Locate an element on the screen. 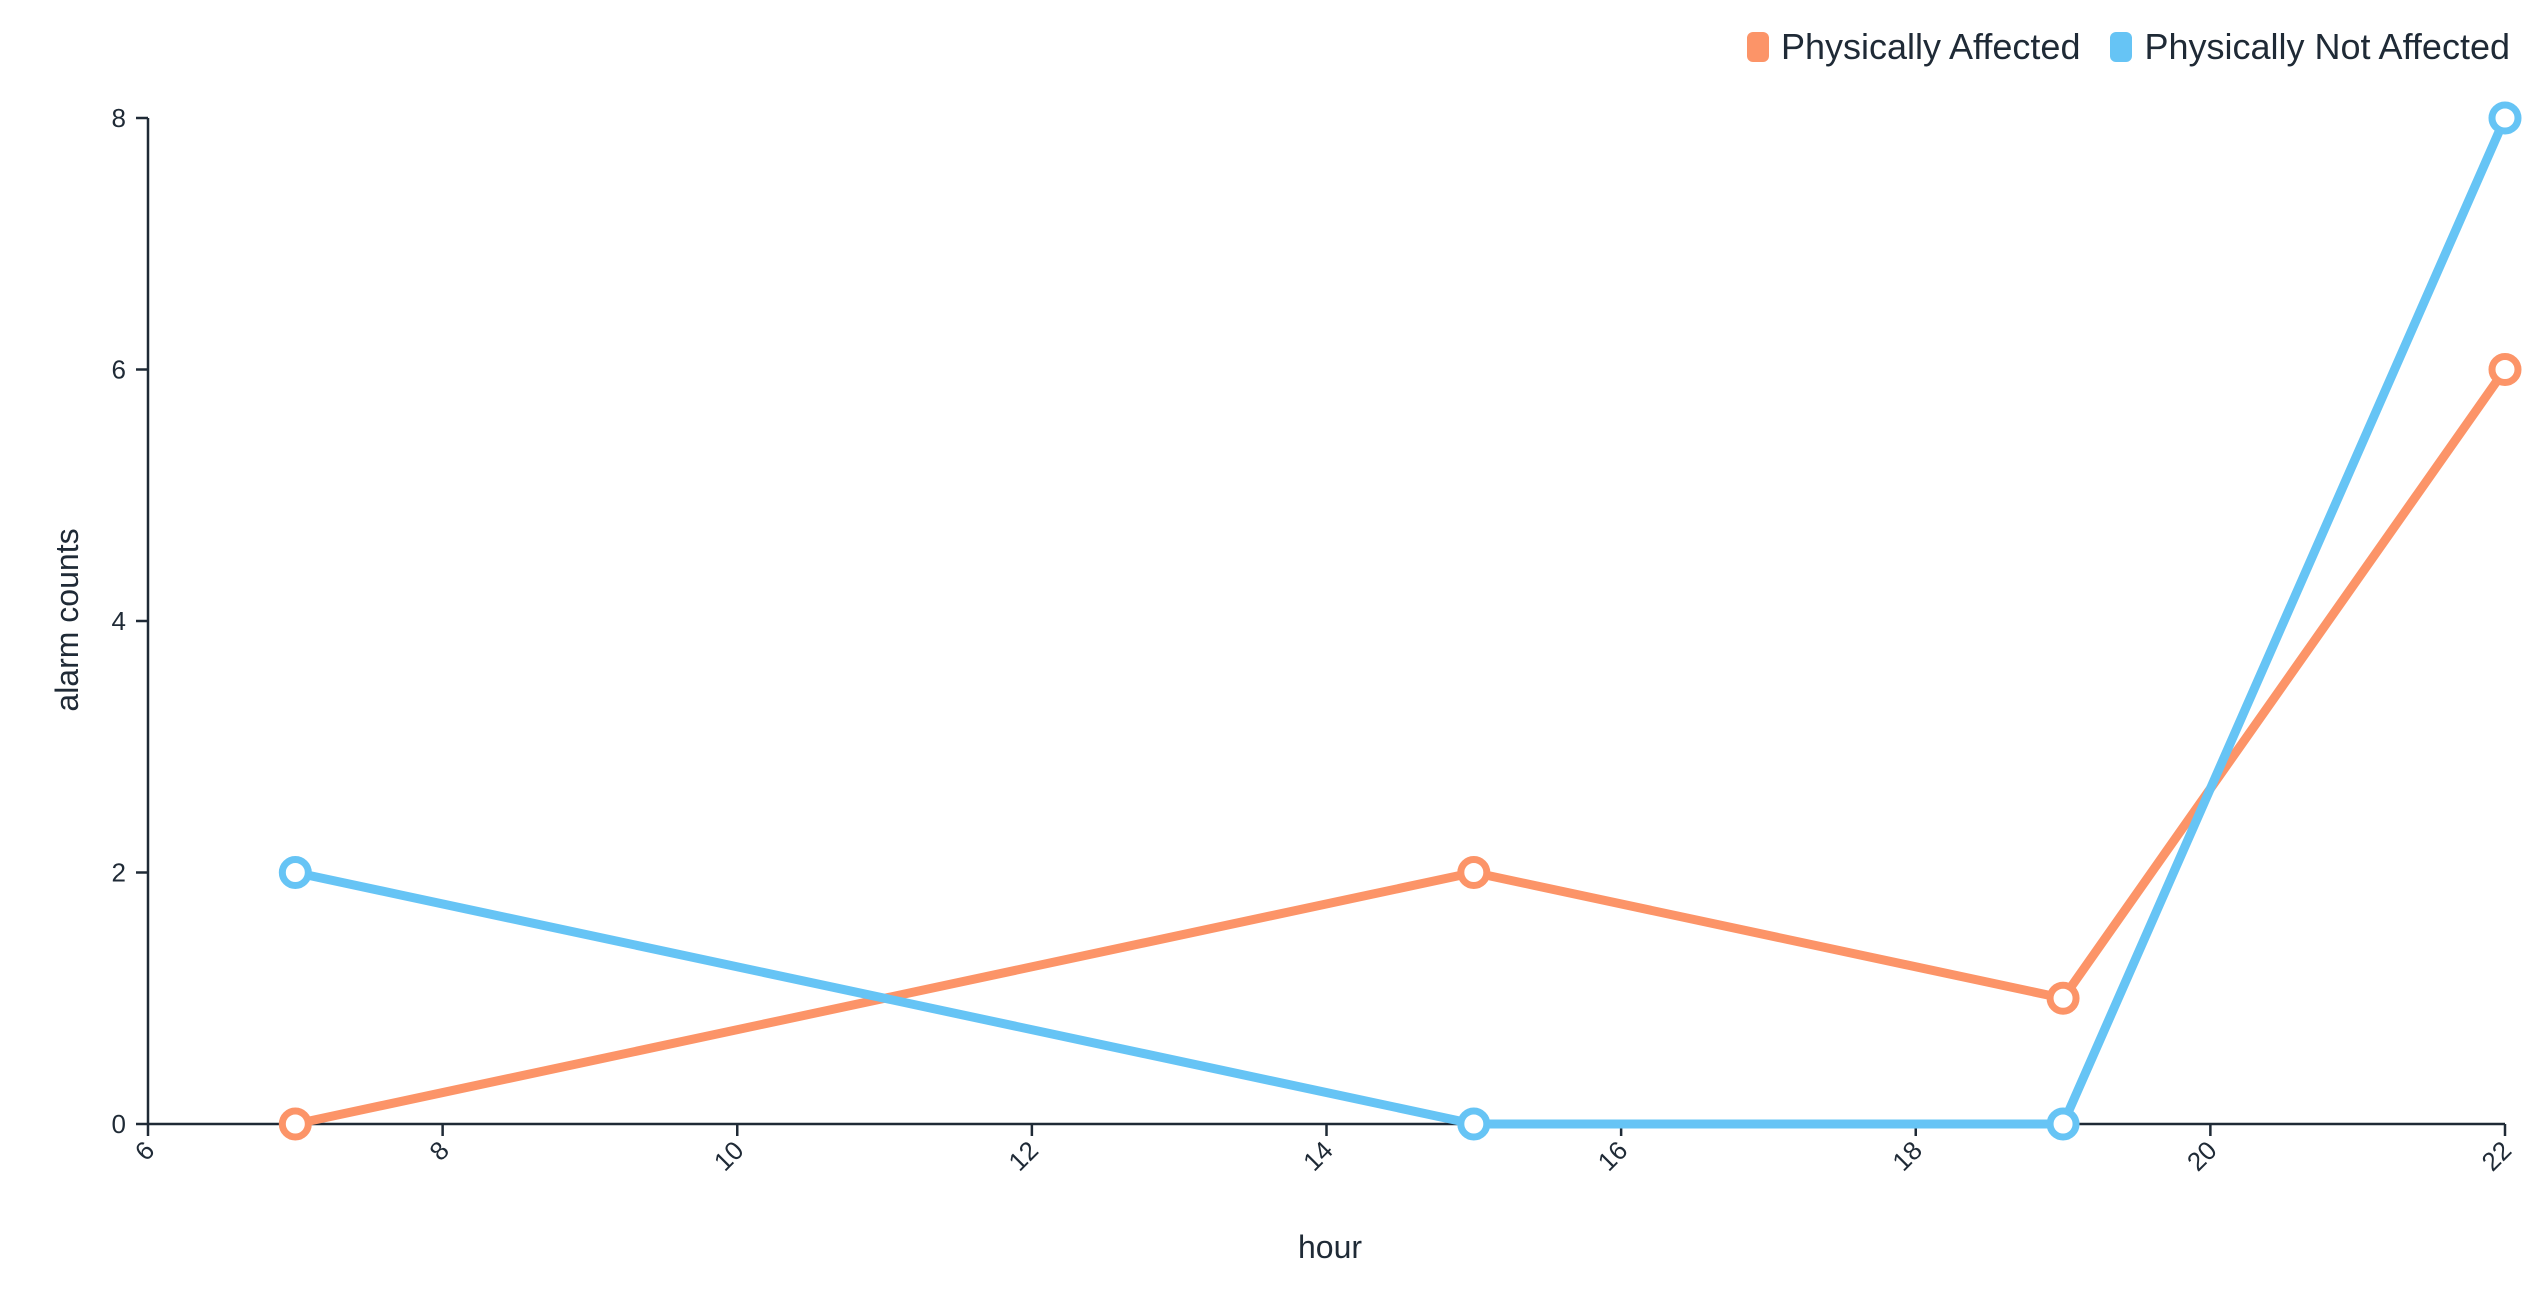 The height and width of the screenshot is (1300, 2540). legend-item-physically-affected: Physically Affected is located at coordinates (1913, 47).